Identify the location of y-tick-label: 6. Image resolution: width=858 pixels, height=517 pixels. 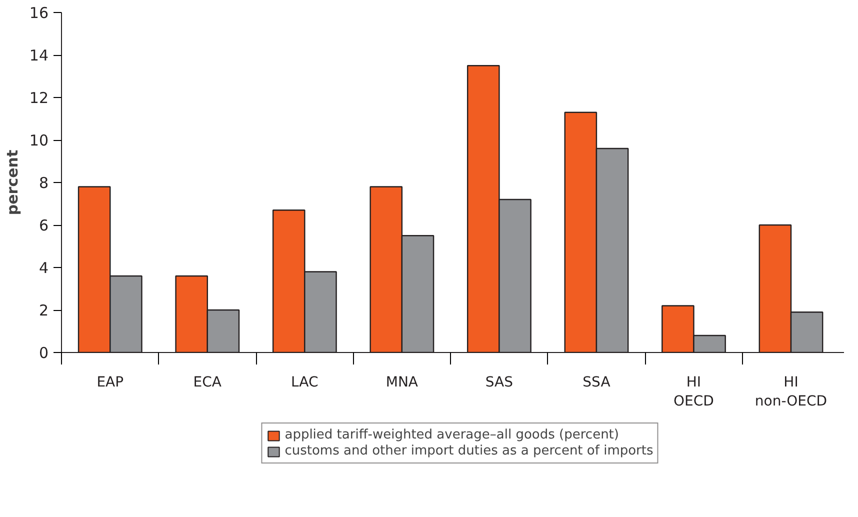
(43, 225).